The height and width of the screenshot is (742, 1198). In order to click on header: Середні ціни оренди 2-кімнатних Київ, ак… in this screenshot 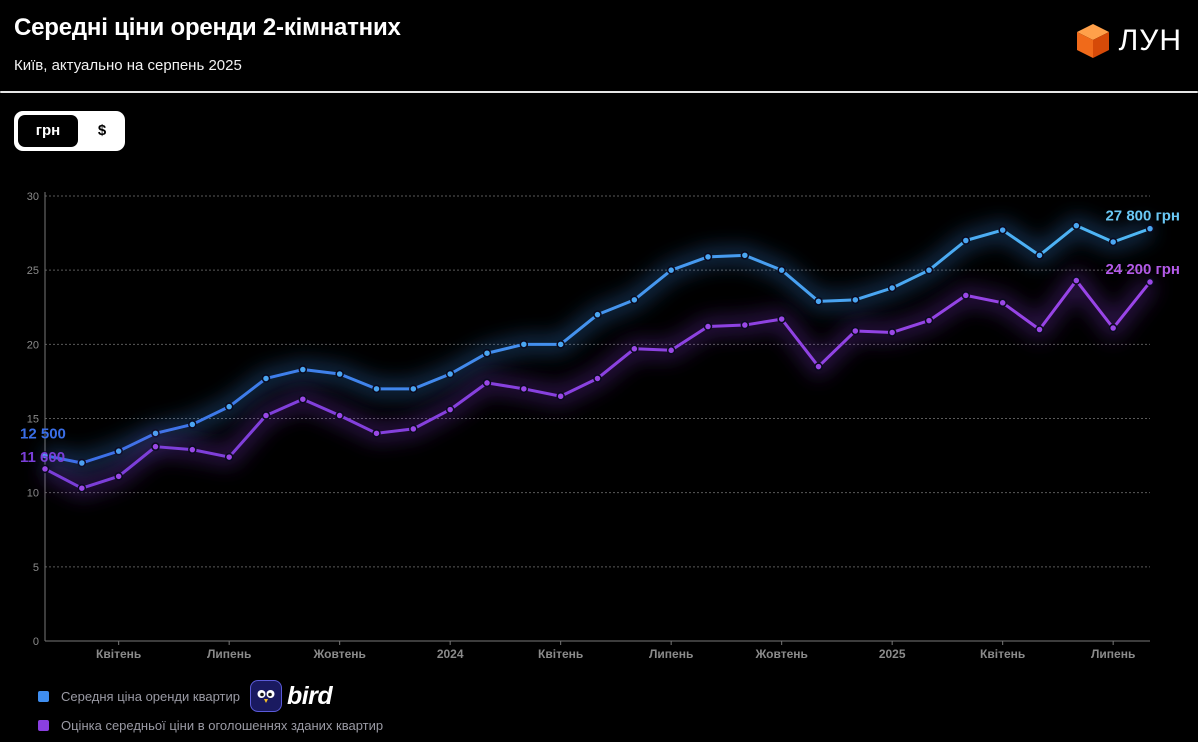, I will do `click(599, 46)`.